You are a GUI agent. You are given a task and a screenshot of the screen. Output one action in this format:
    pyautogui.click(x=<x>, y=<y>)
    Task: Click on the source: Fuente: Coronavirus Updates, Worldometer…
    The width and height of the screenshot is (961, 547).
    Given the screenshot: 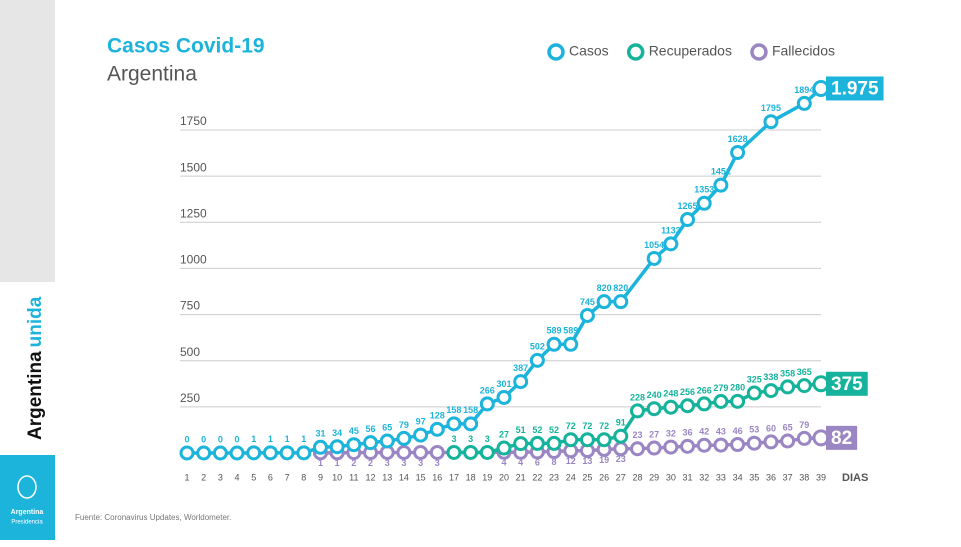 What is the action you would take?
    pyautogui.click(x=153, y=517)
    